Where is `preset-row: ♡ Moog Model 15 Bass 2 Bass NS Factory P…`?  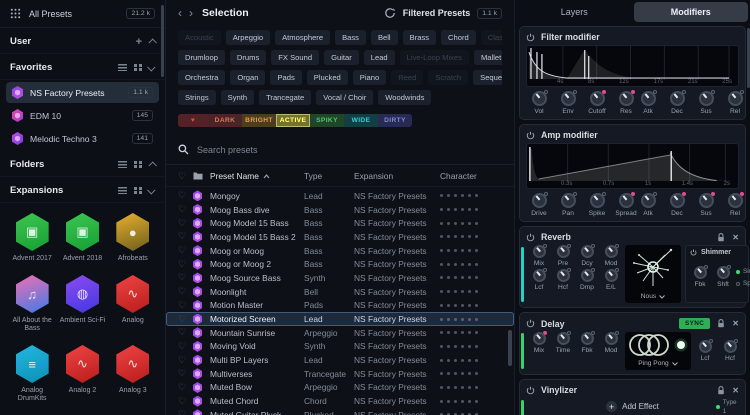
preset-row: ♡ Moog Model 15 Bass 2 Bass NS Factory P… is located at coordinates (340, 237).